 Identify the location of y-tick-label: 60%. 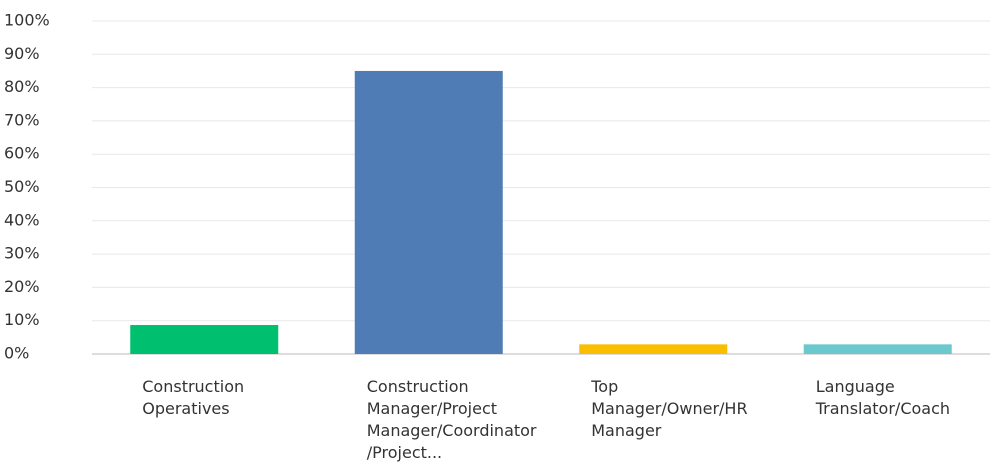
(22, 153).